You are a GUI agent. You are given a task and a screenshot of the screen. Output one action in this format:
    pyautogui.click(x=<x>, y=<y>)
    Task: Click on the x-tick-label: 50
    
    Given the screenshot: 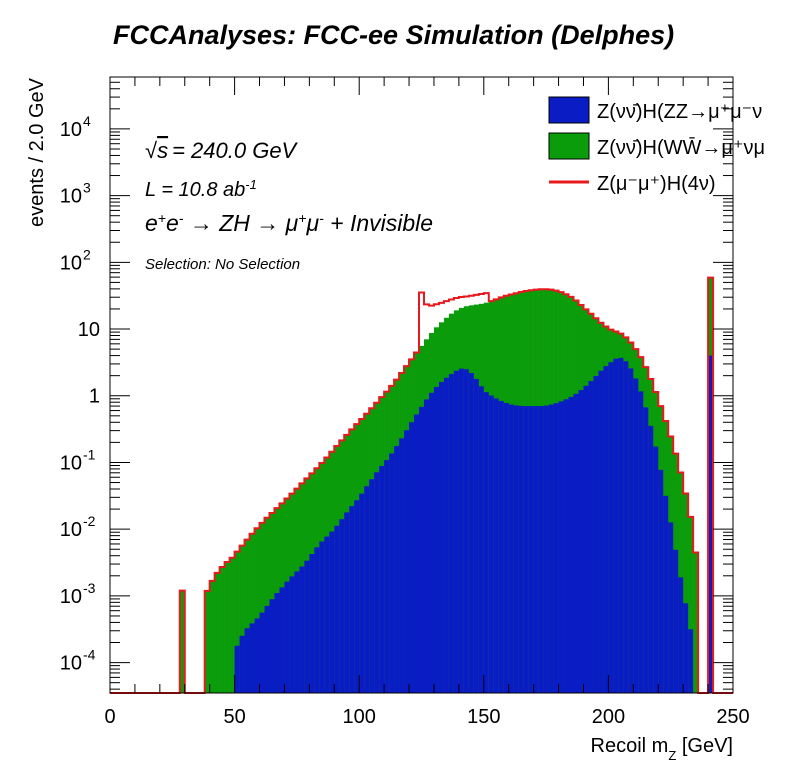 What is the action you would take?
    pyautogui.click(x=234, y=717)
    